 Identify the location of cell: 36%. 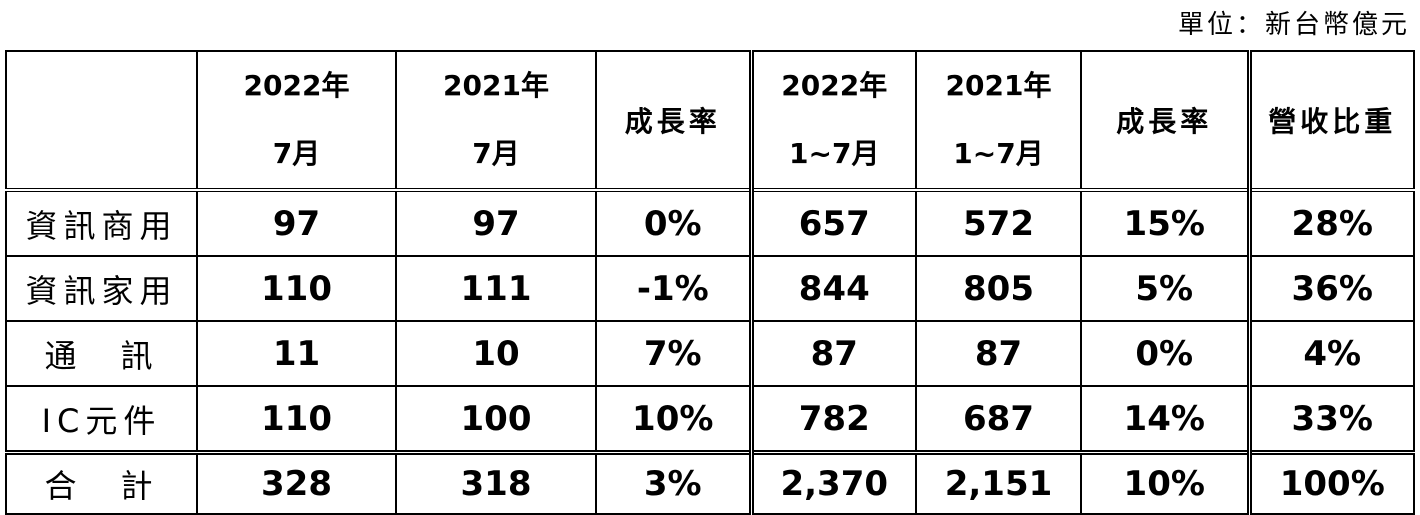
(1330, 288).